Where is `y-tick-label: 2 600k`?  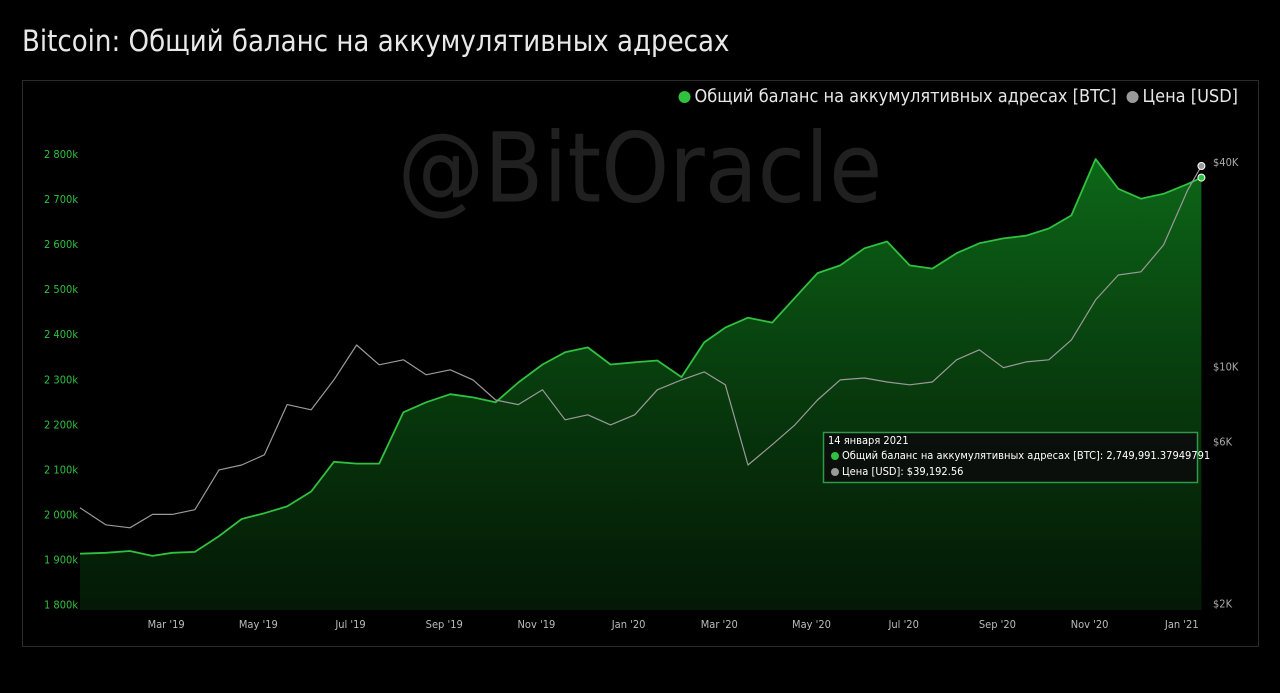 y-tick-label: 2 600k is located at coordinates (61, 244).